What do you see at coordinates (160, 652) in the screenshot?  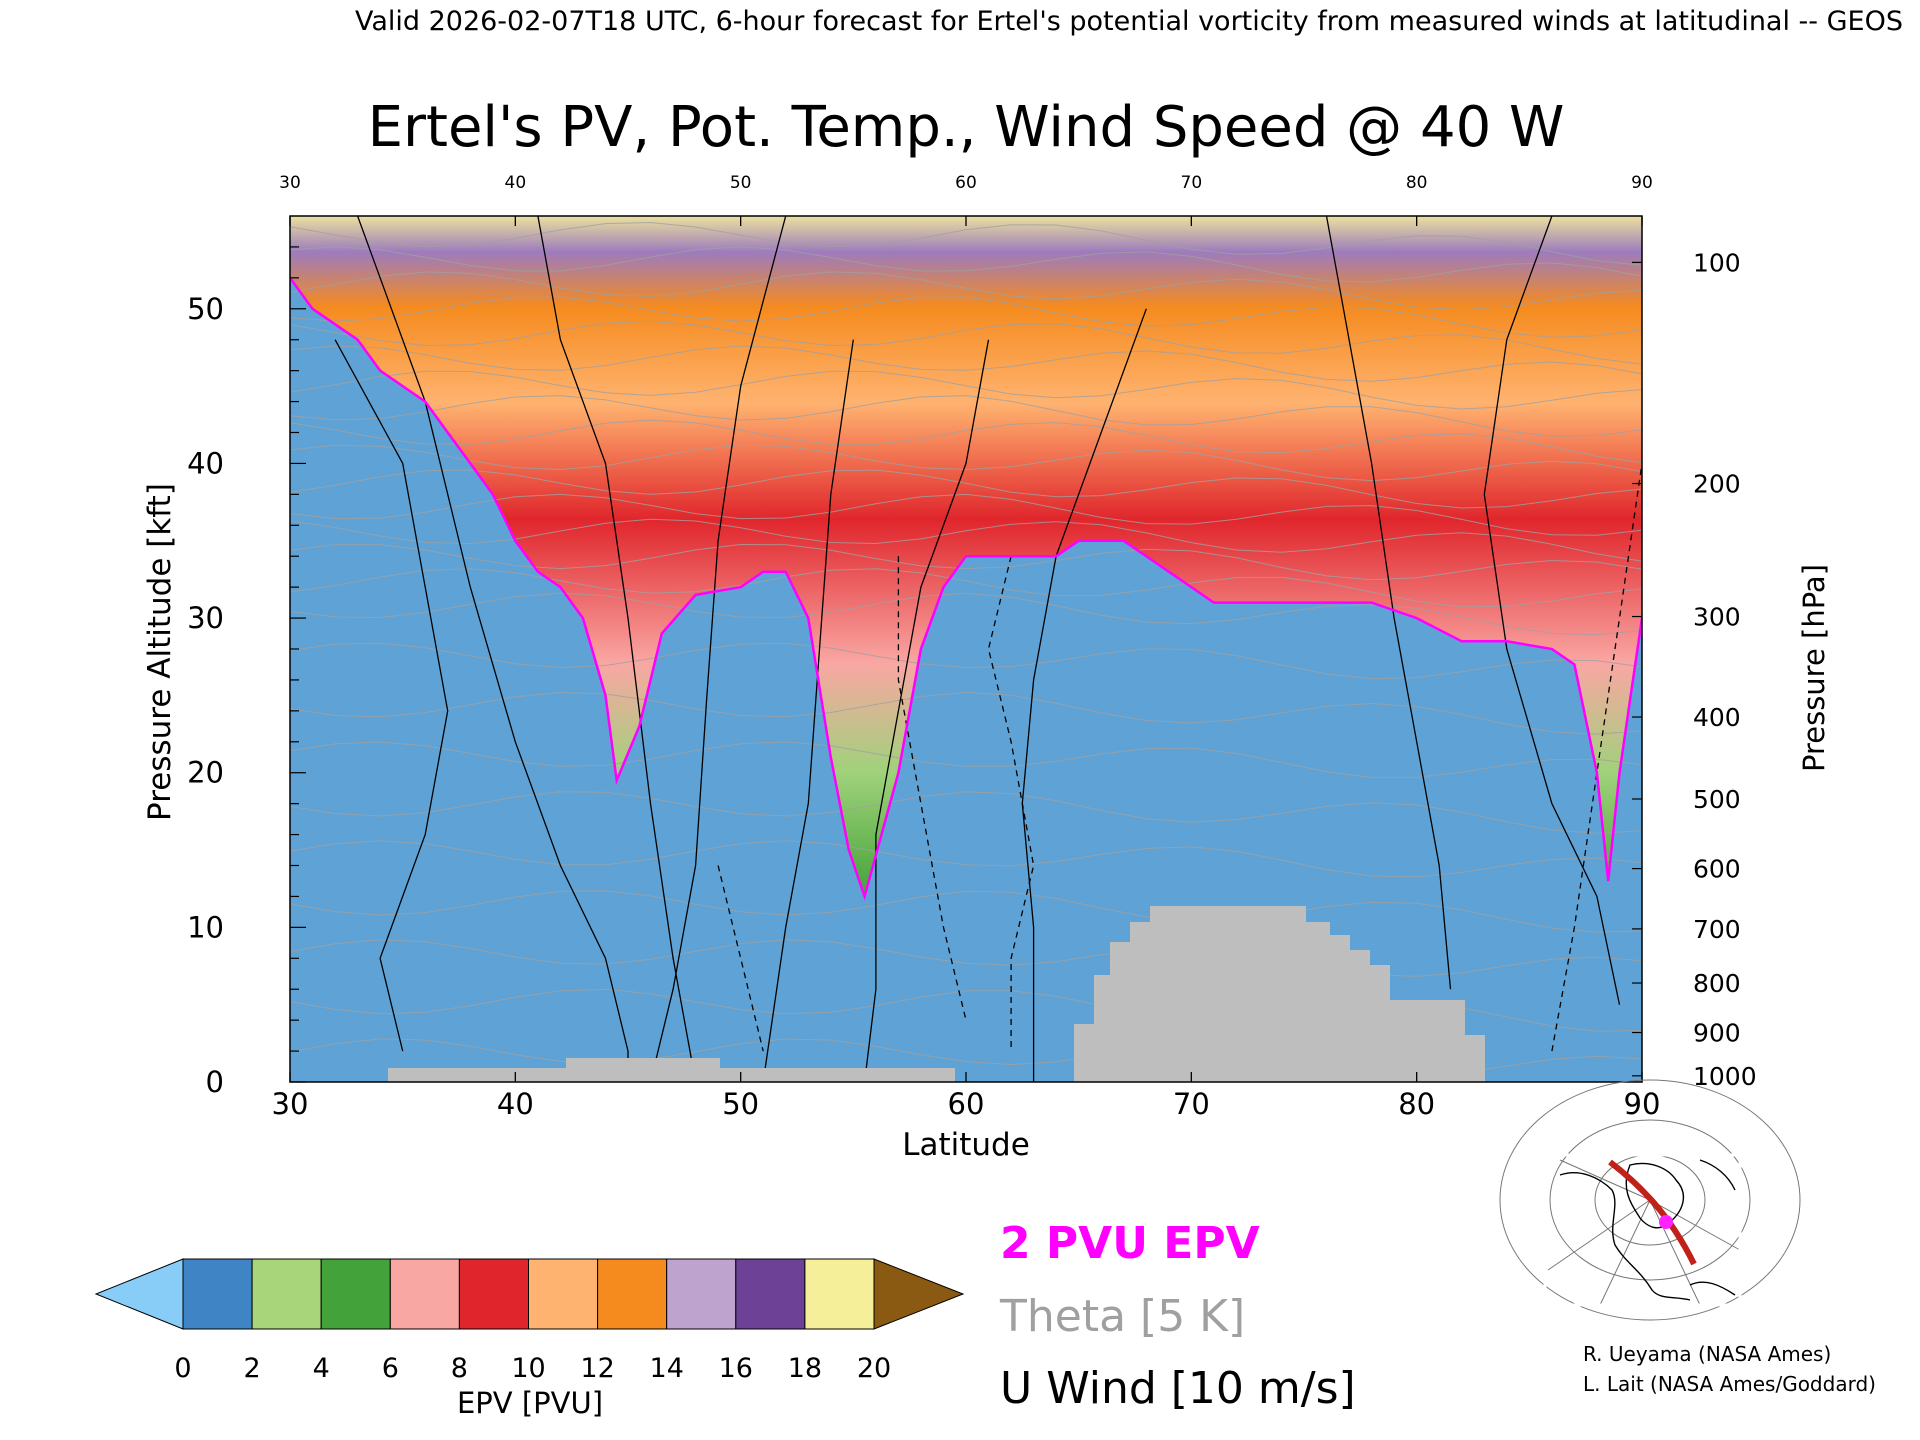 I see `y-axis-label: Pressure Altitude [kft]` at bounding box center [160, 652].